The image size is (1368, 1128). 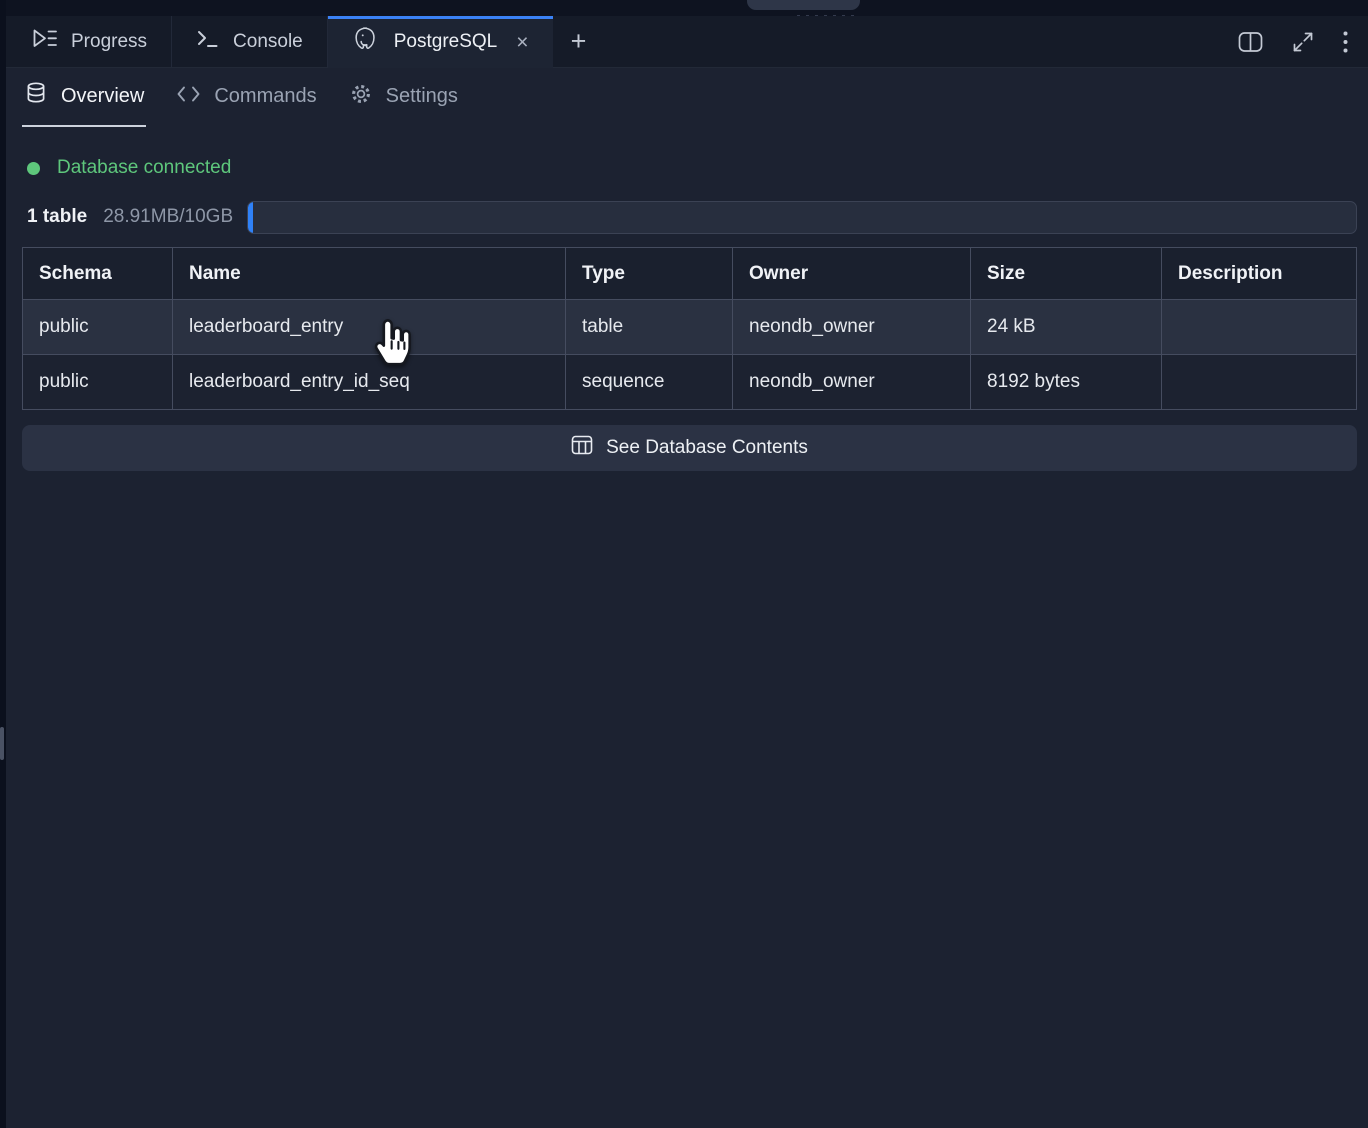 I want to click on subtab-commands: Commands, so click(x=246, y=97).